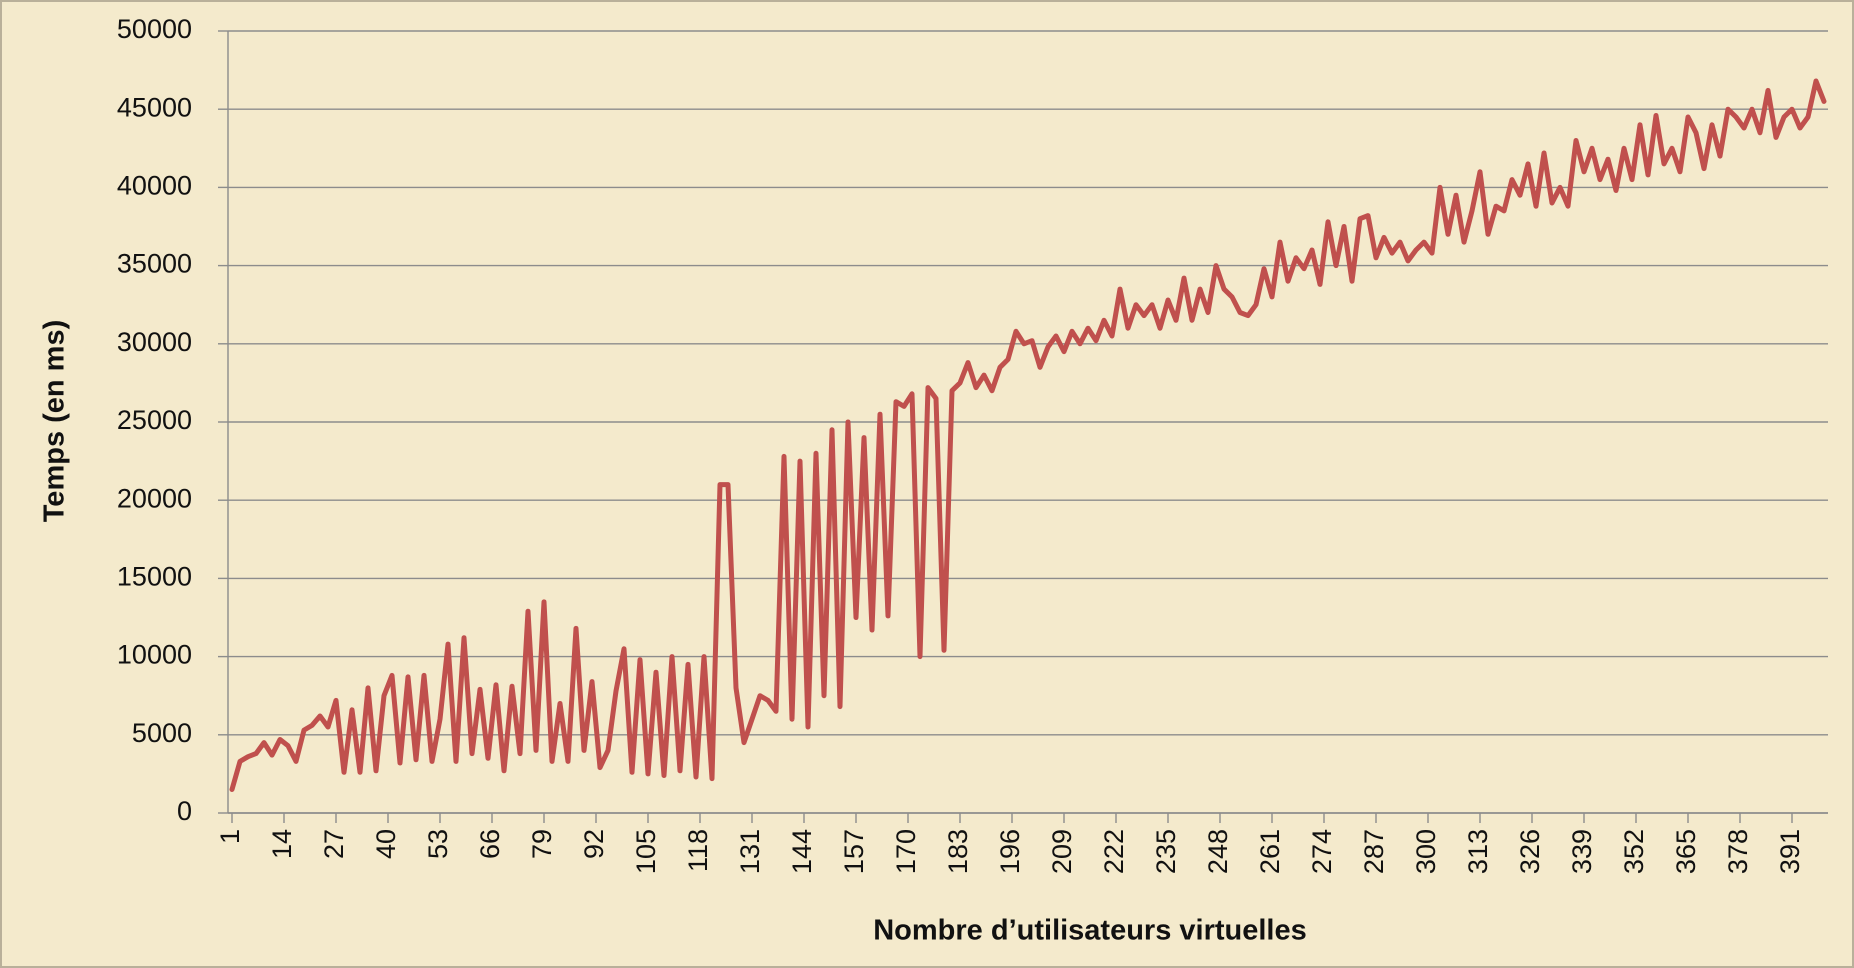  Describe the element at coordinates (334, 844) in the screenshot. I see `x-tick-label: 27` at that location.